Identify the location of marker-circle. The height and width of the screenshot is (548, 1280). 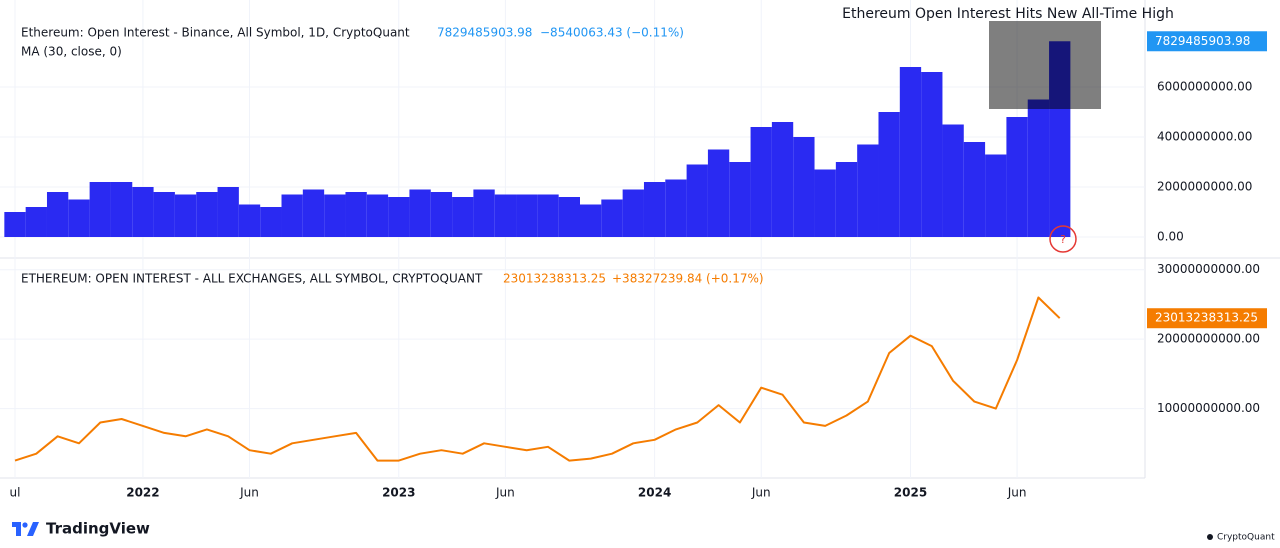
(1063, 239).